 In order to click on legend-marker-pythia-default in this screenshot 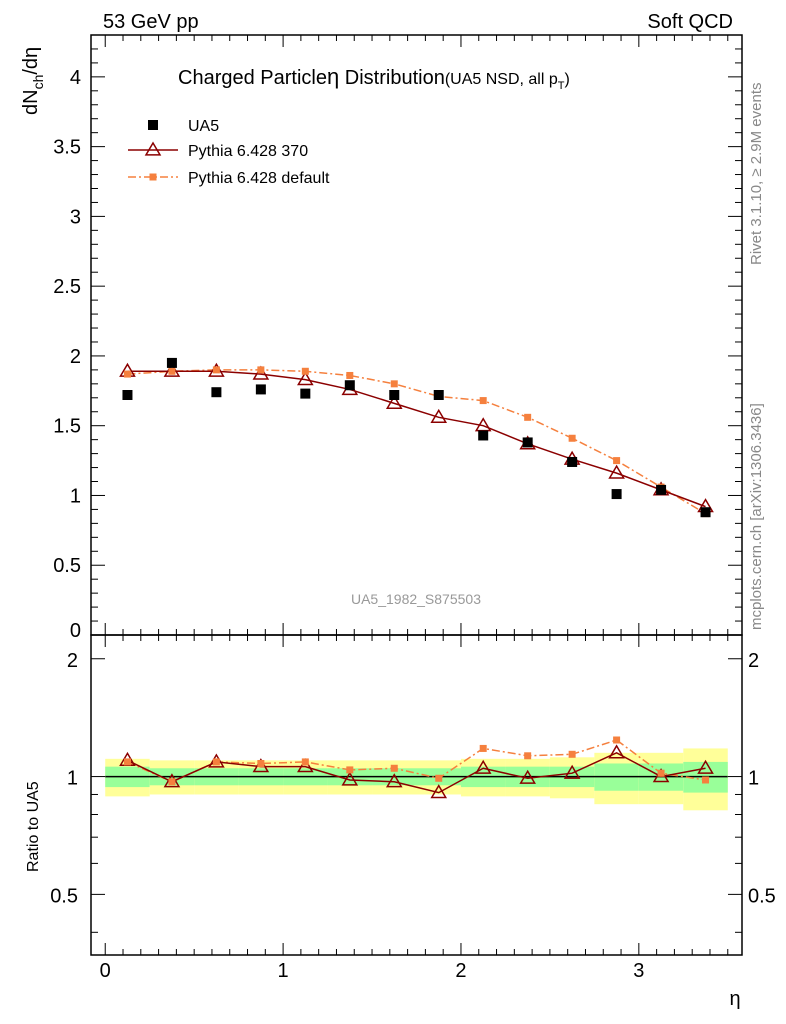, I will do `click(153, 177)`.